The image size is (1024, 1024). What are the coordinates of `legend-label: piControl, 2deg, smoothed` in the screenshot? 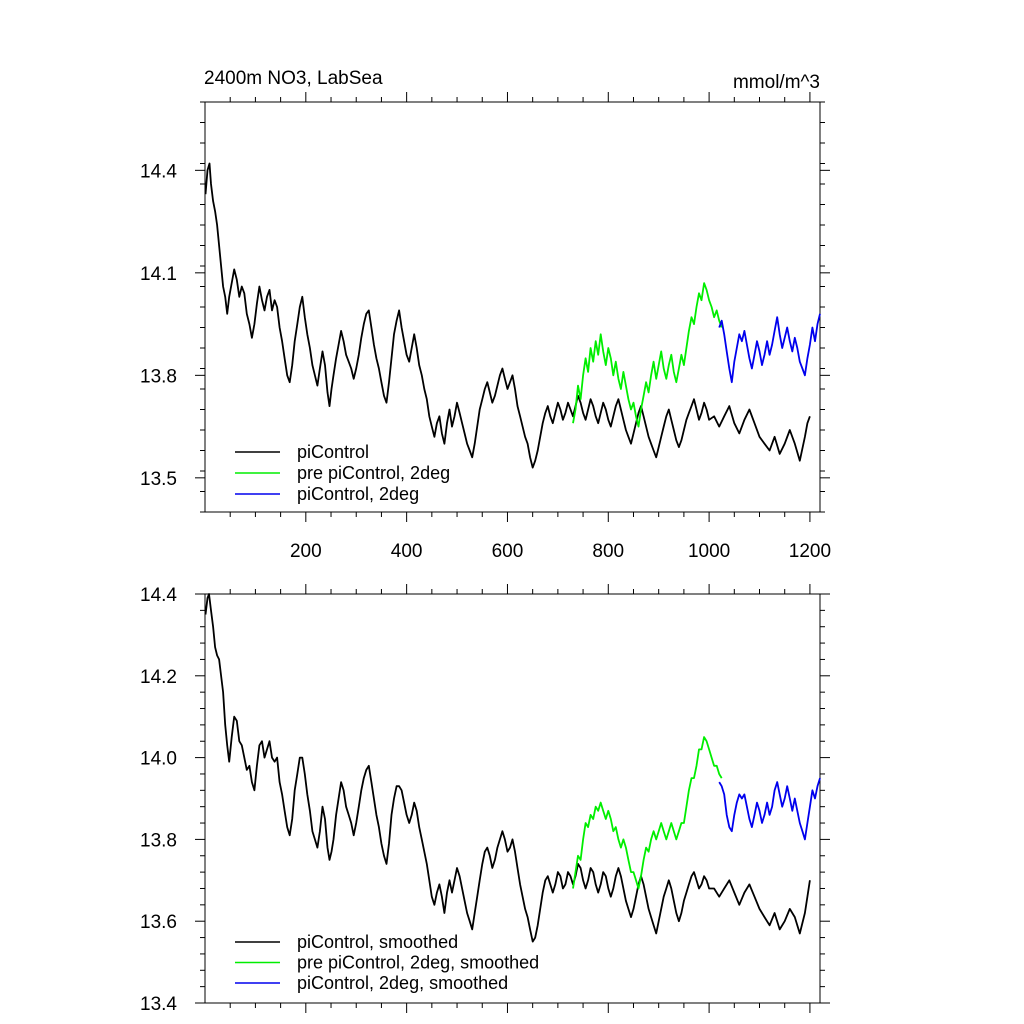 It's located at (402, 983).